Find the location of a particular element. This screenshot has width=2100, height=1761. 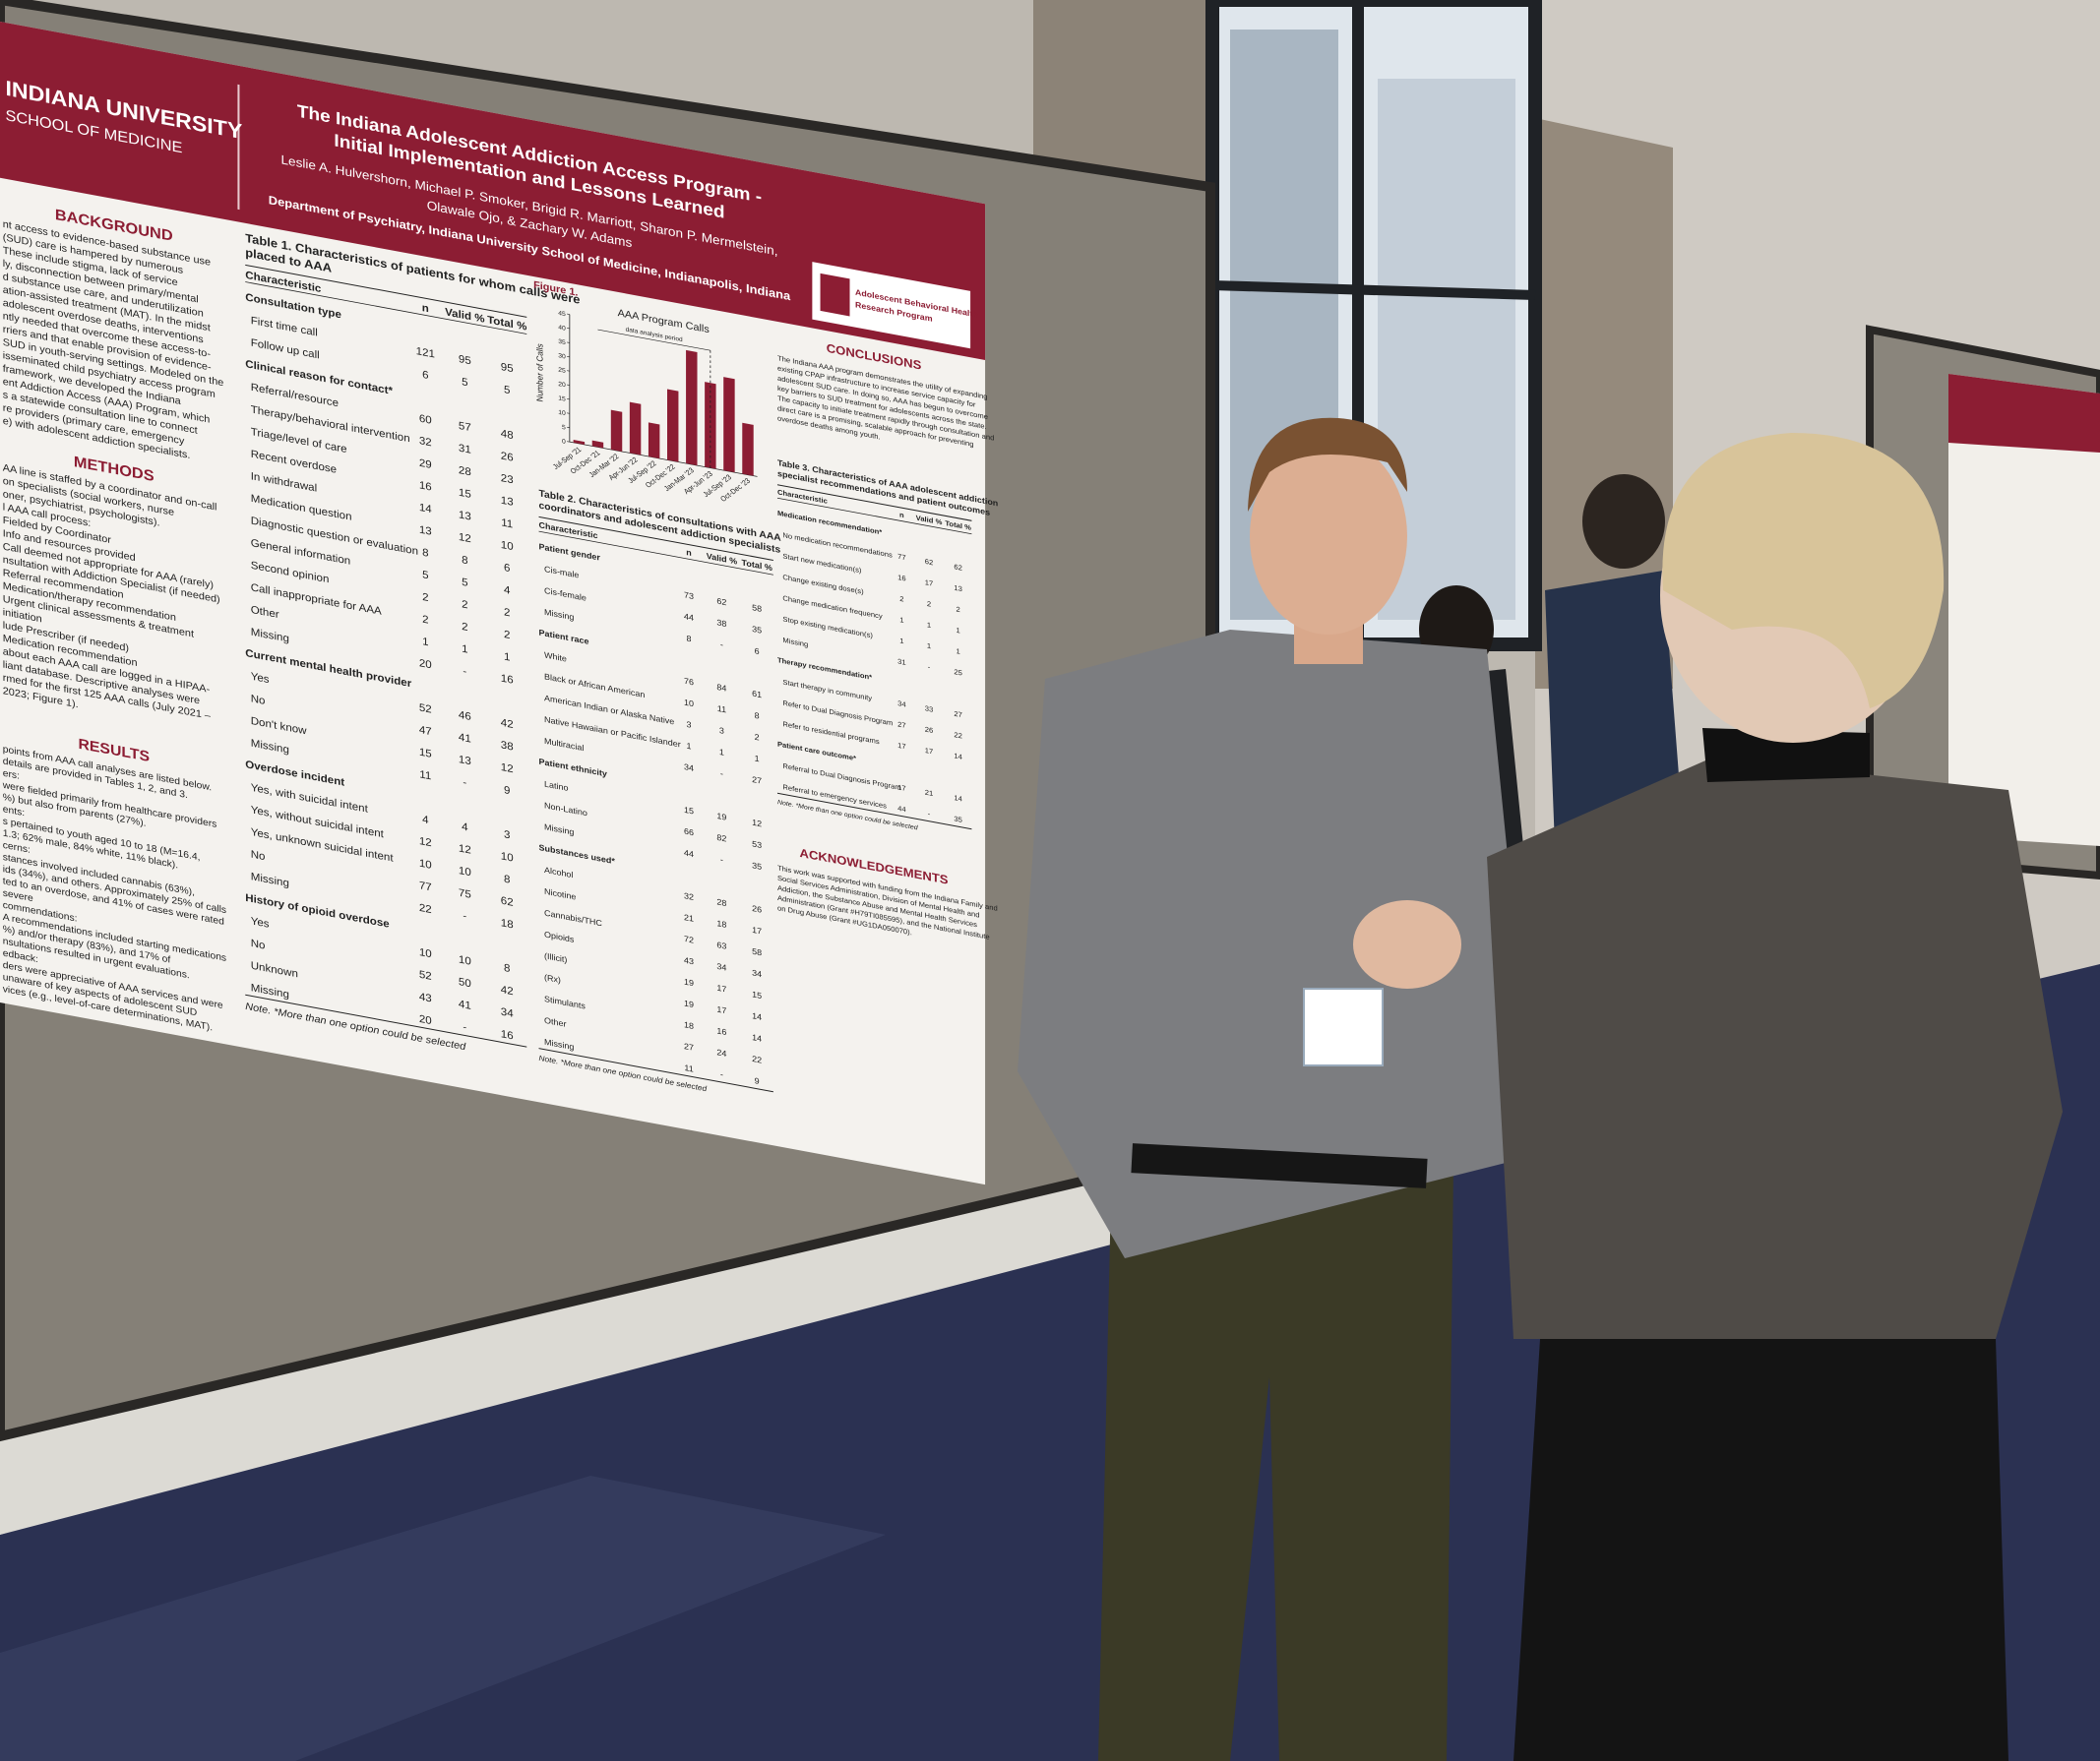

wall-panel is located at coordinates (602, 1340).